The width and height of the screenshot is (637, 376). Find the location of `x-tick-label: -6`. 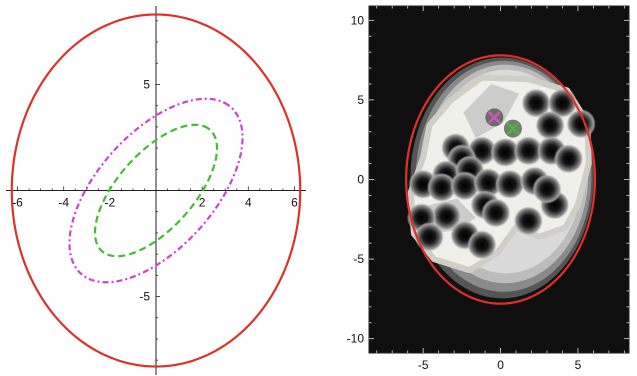

x-tick-label: -6 is located at coordinates (17, 203).